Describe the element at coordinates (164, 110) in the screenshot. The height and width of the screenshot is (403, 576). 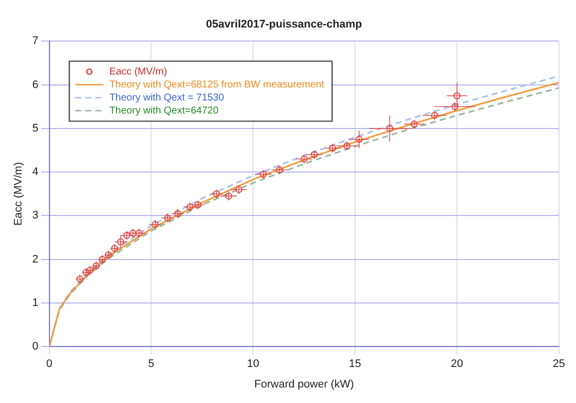
I see `legend-label: Theory with Qext=64720` at that location.